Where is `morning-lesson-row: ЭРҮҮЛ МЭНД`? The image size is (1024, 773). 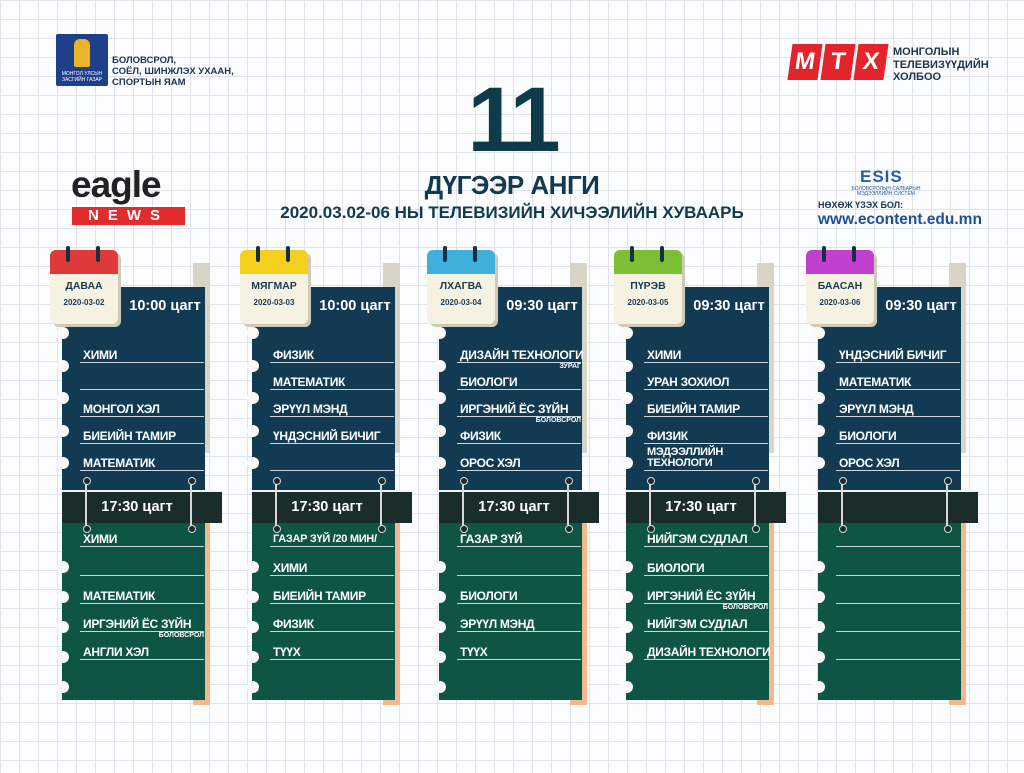 morning-lesson-row: ЭРҮҮЛ МЭНД is located at coordinates (332, 403).